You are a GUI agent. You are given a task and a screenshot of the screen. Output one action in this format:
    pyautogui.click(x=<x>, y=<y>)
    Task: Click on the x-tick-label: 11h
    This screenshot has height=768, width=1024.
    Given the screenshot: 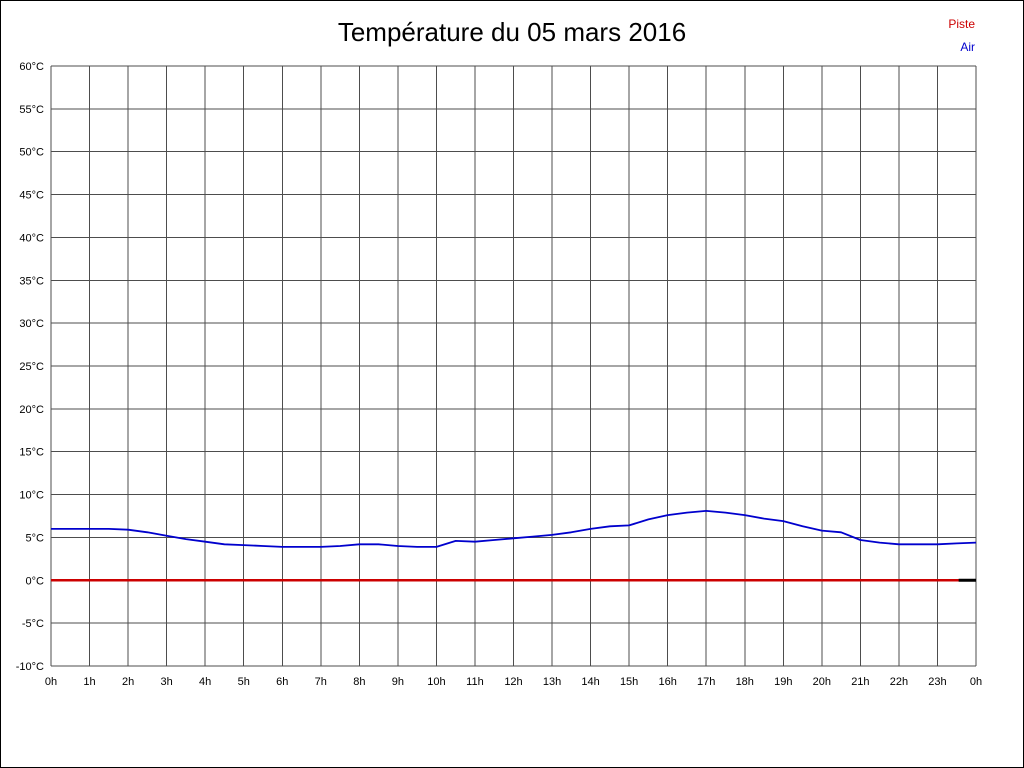 What is the action you would take?
    pyautogui.click(x=475, y=682)
    